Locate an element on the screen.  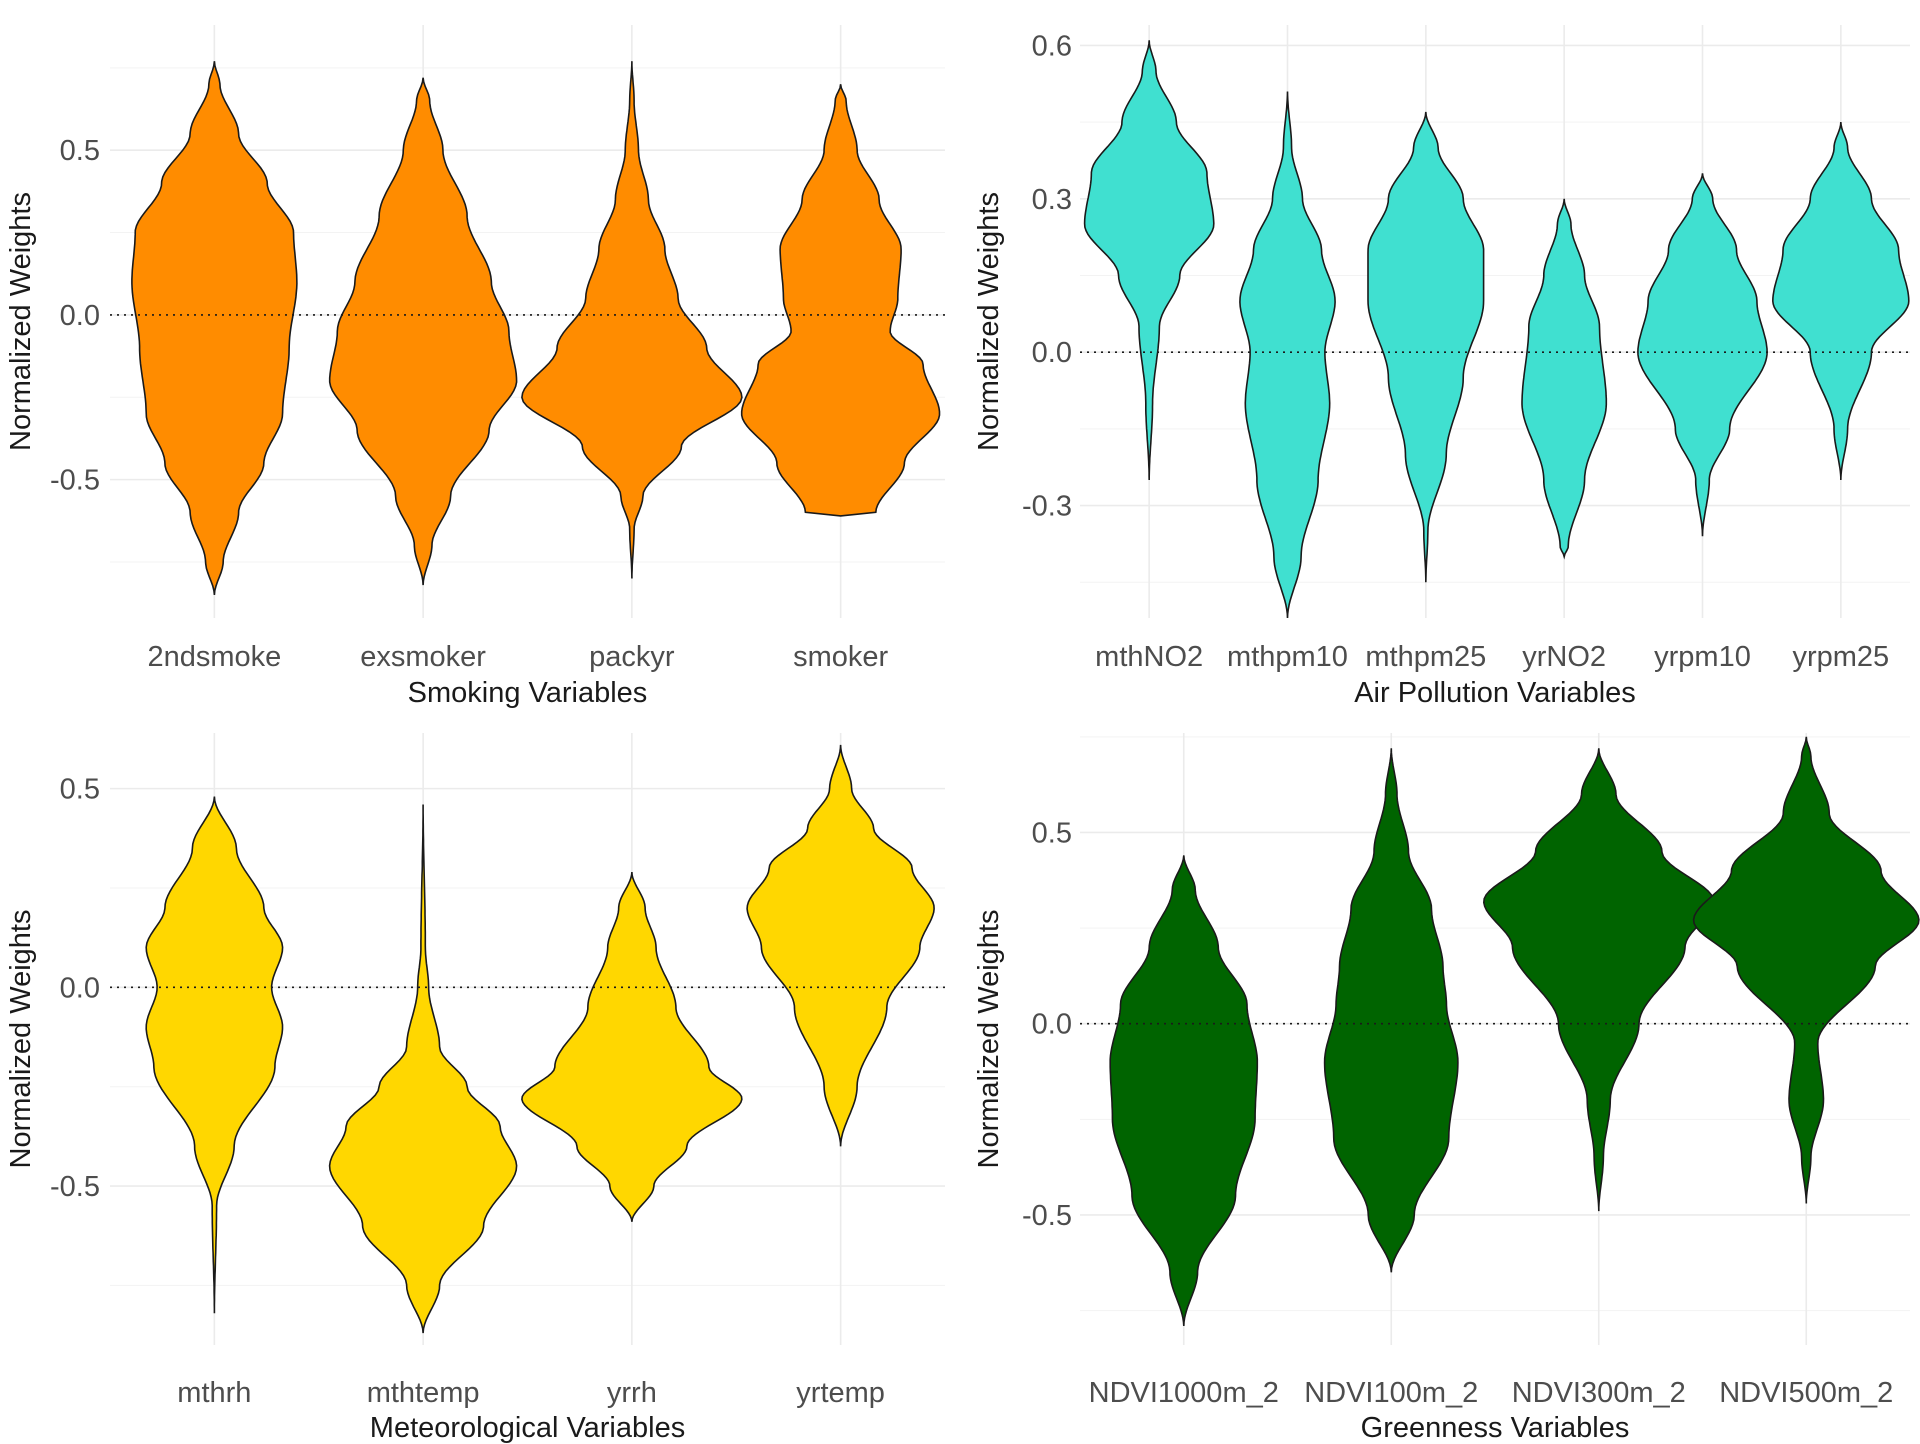
violin-mthNO2 is located at coordinates (1149, 260).